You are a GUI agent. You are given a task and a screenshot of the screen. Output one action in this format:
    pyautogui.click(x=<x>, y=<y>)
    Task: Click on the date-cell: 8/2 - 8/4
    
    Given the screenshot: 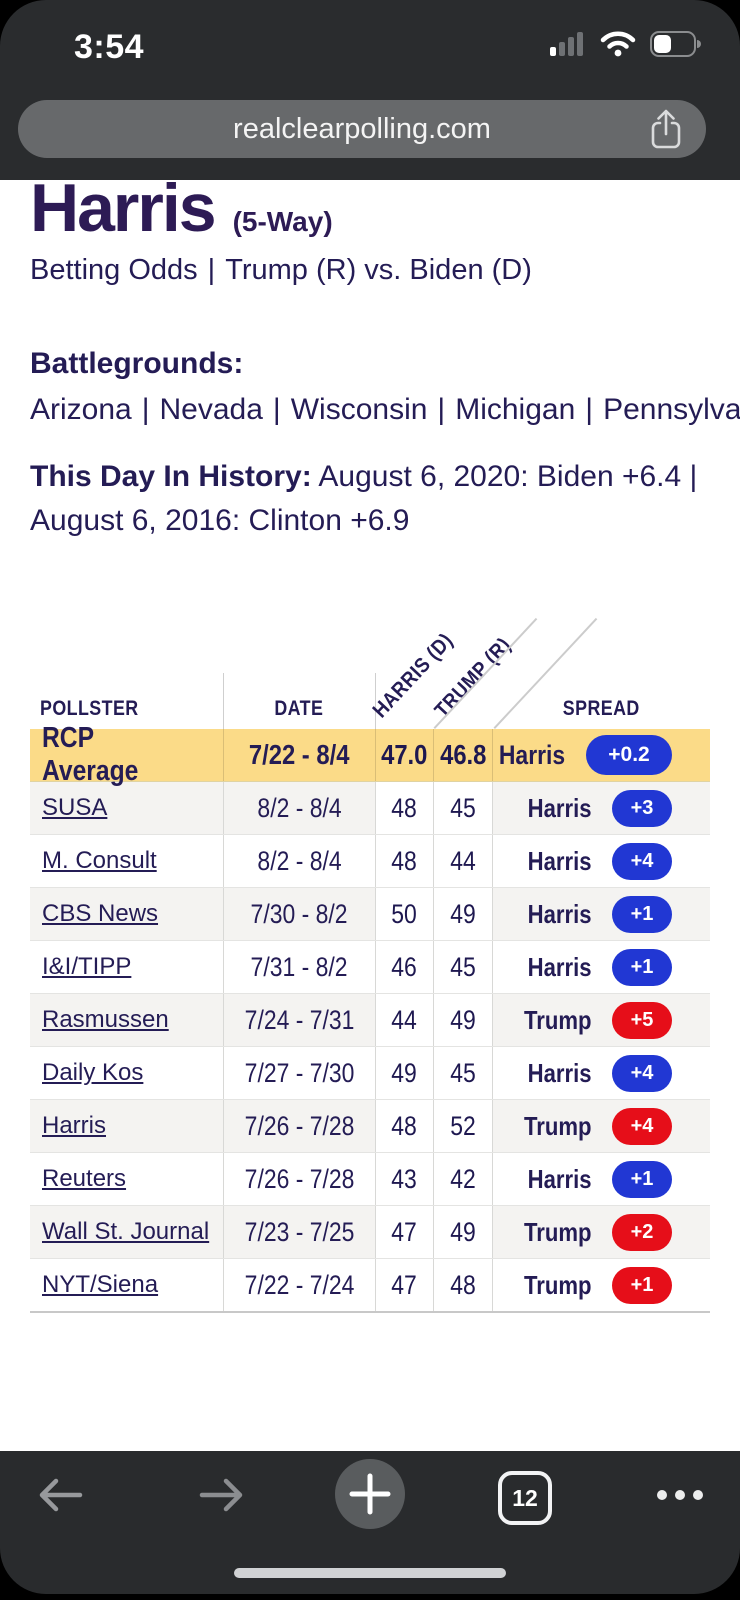 What is the action you would take?
    pyautogui.click(x=299, y=861)
    